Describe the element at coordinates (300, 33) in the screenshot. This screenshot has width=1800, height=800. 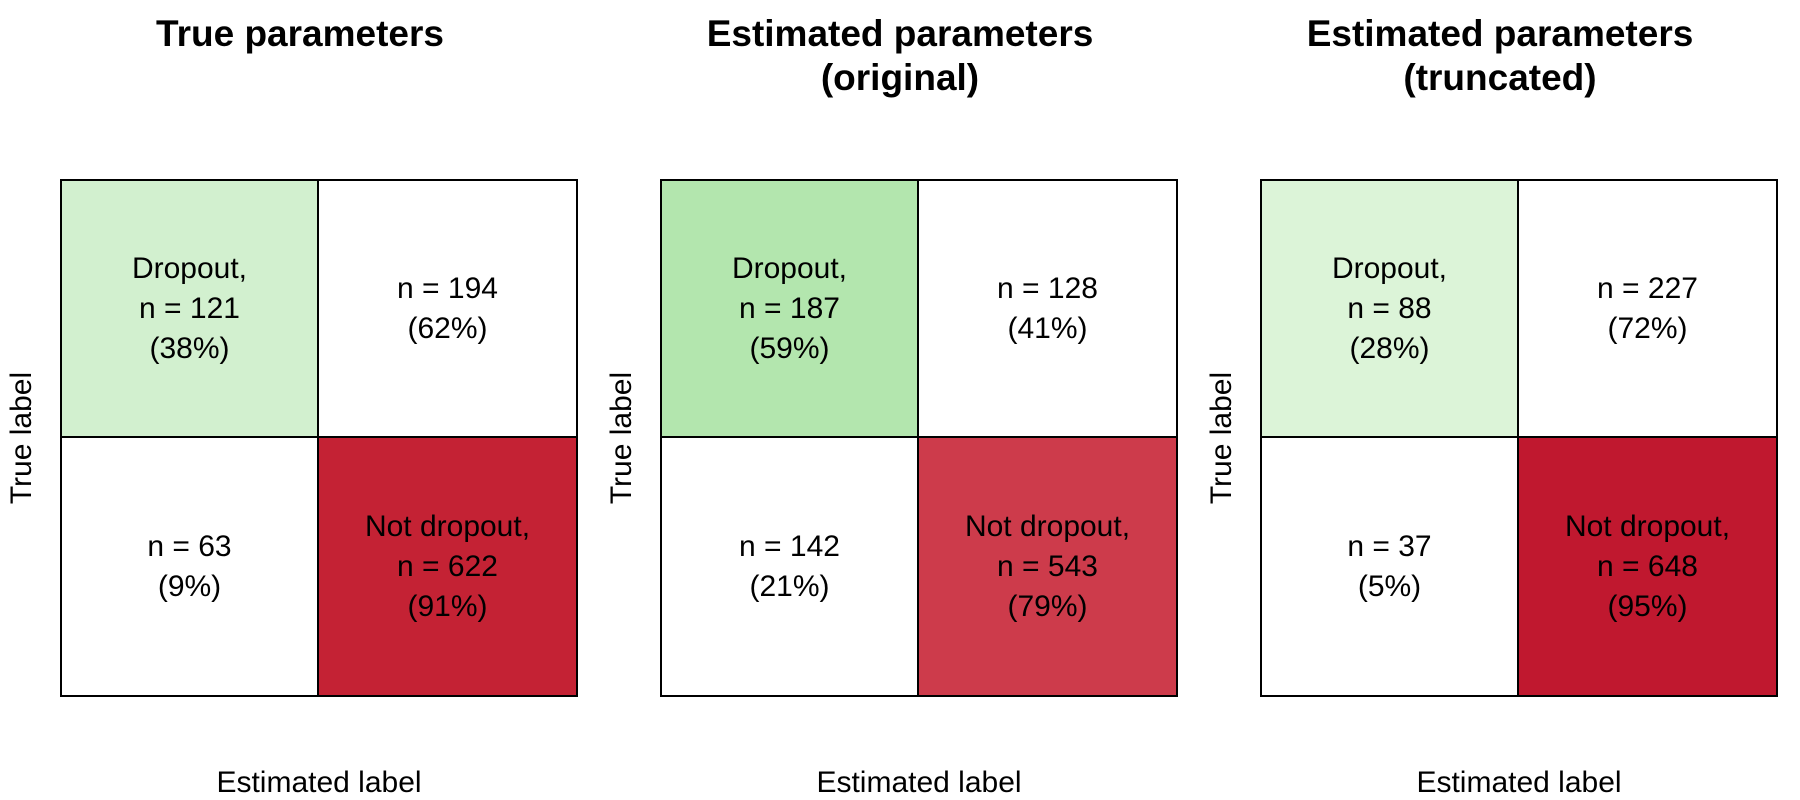
I see `panel-title: True parameters` at that location.